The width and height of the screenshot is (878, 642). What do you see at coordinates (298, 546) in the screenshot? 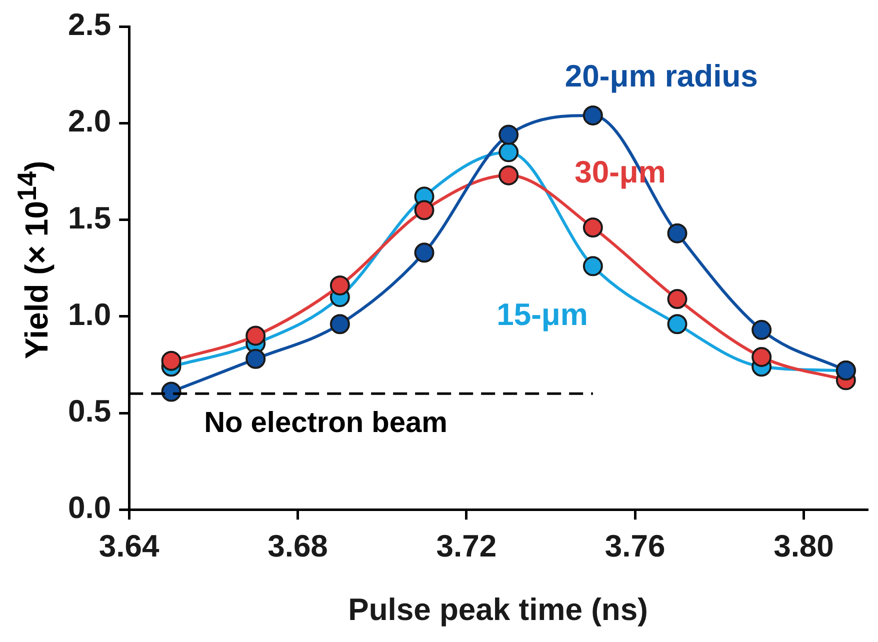
I see `x-tick-label: 3.68` at bounding box center [298, 546].